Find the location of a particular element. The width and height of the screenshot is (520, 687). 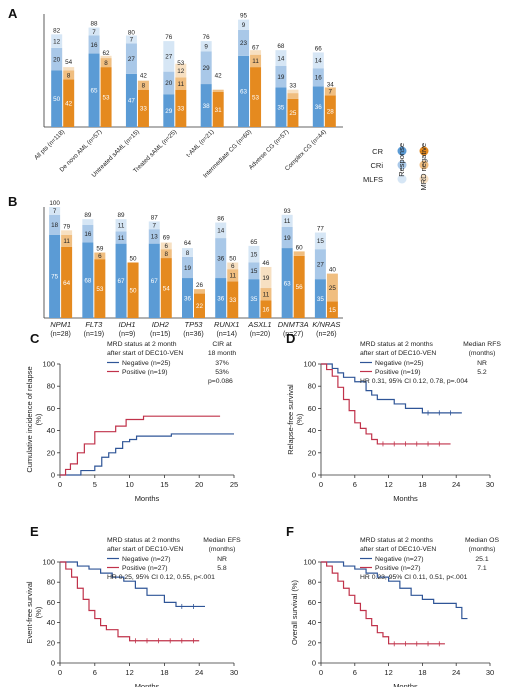

y-tick-label: 20 is located at coordinates (51, 642).